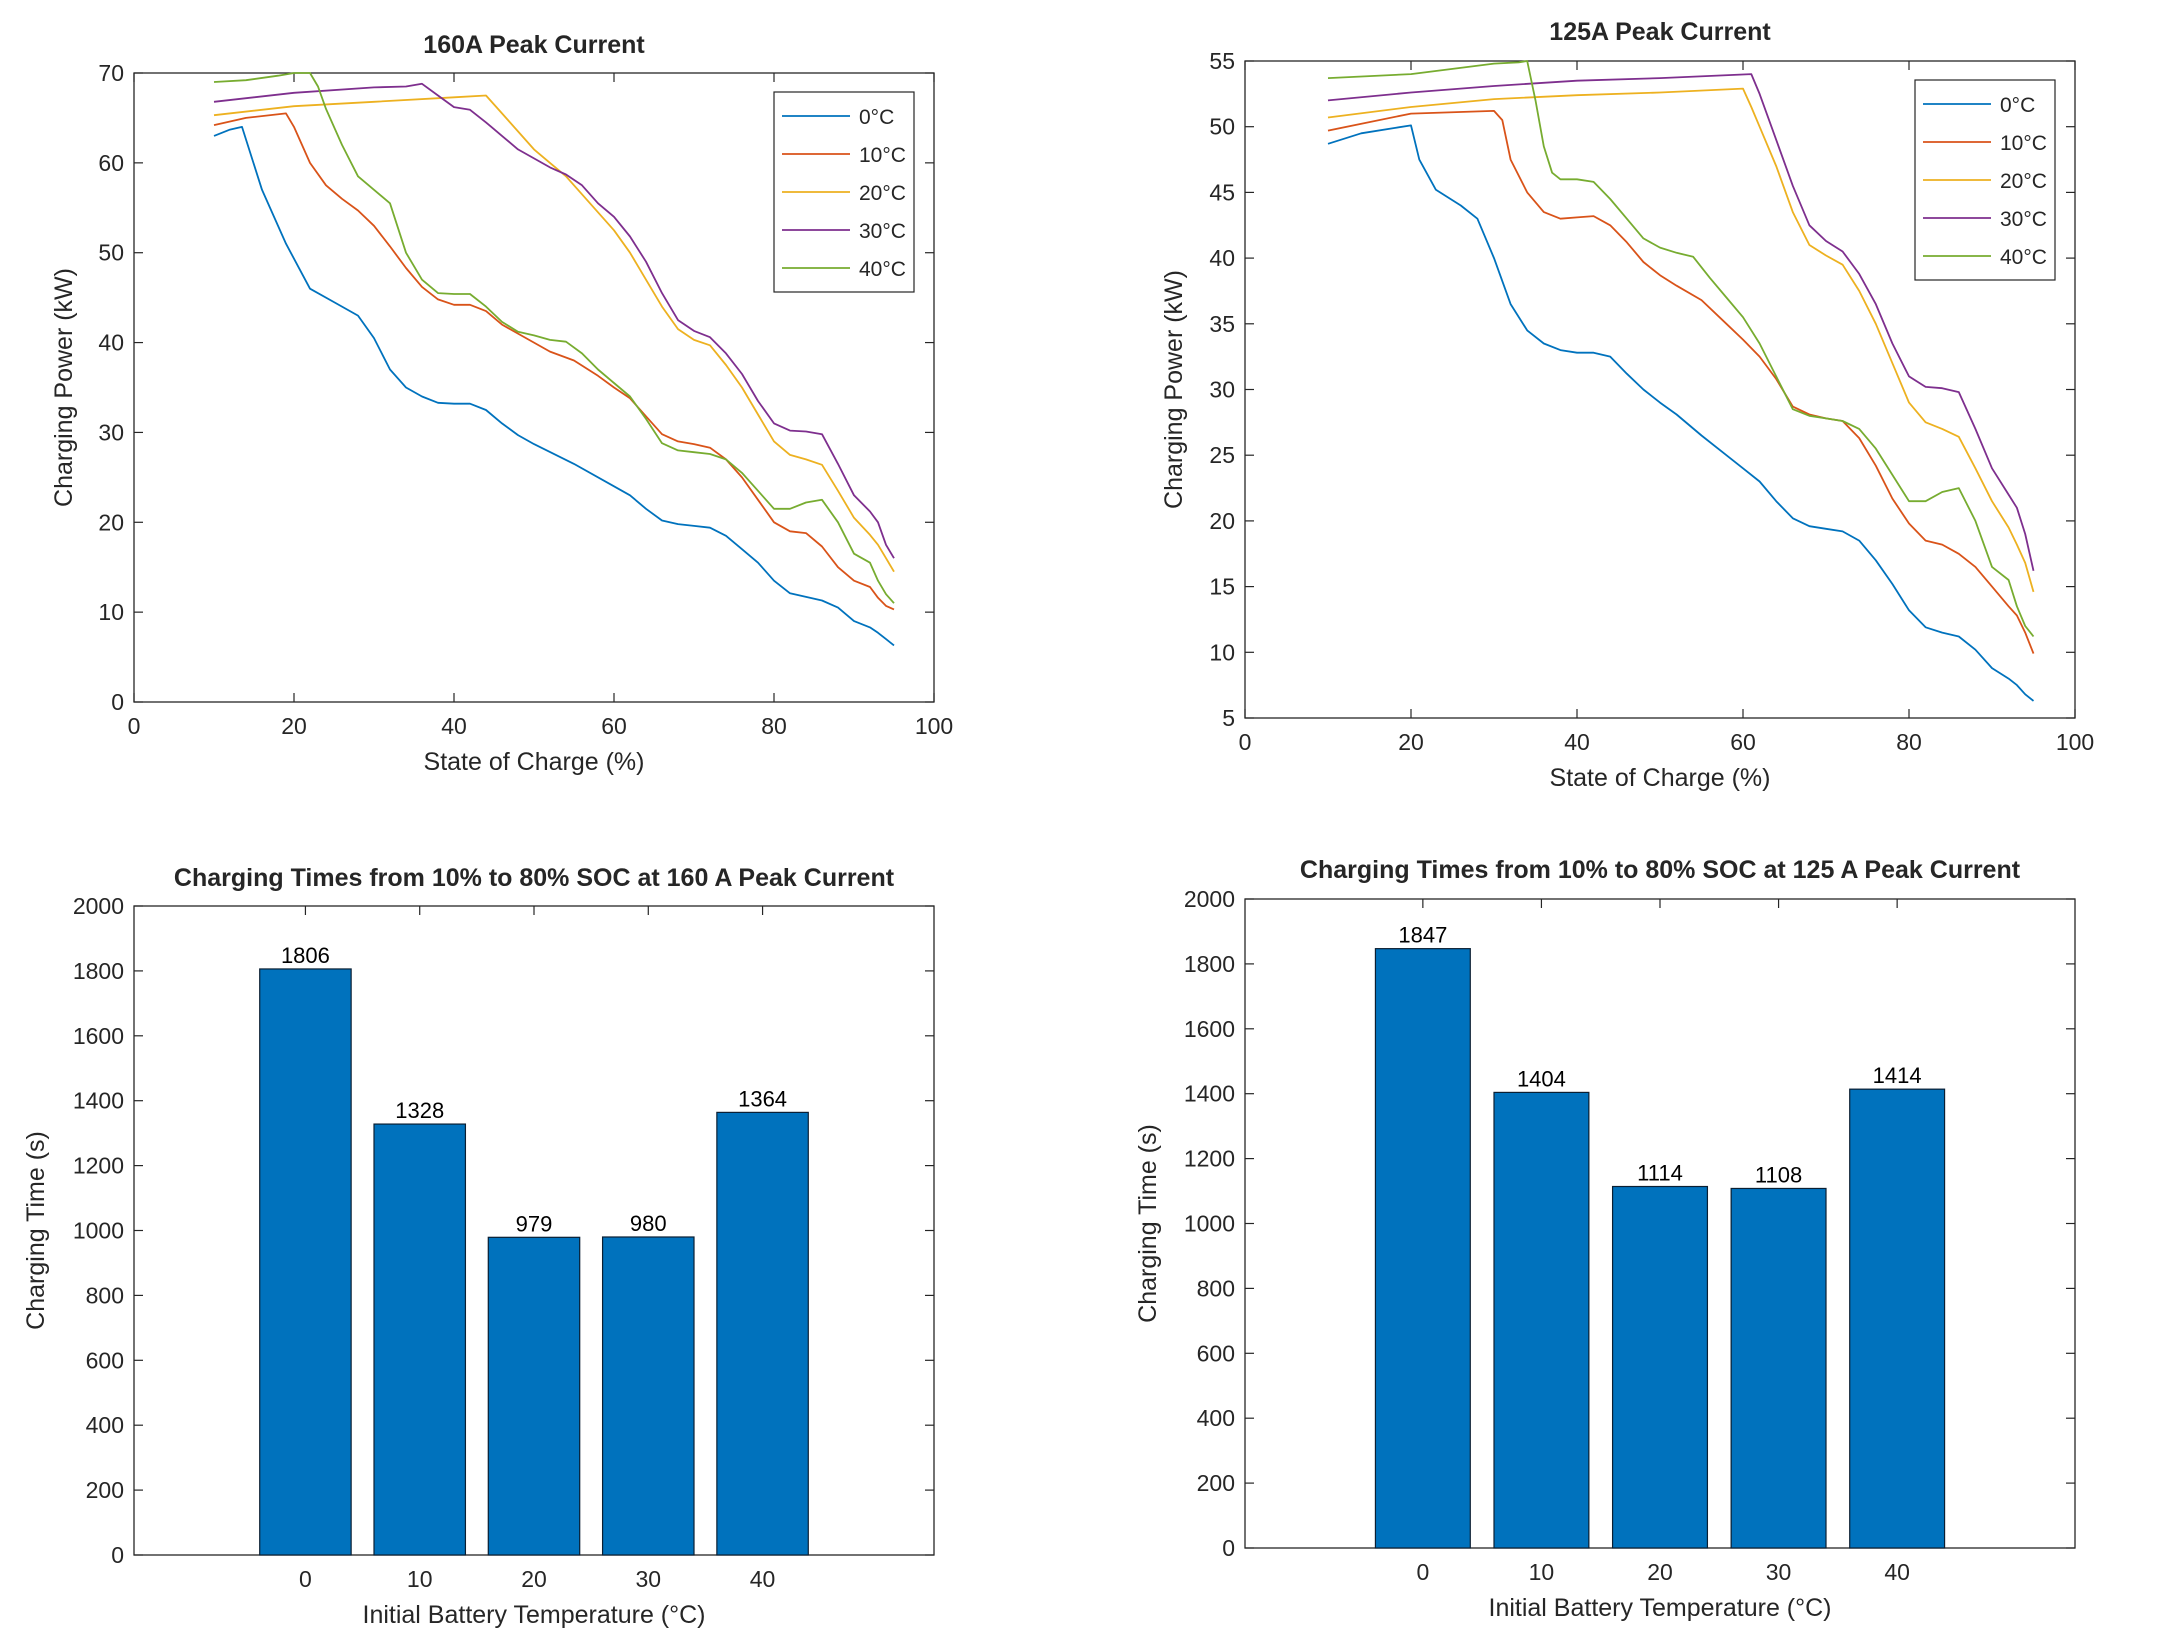 The height and width of the screenshot is (1633, 2165). What do you see at coordinates (111, 163) in the screenshot?
I see `y-tick-label: 60` at bounding box center [111, 163].